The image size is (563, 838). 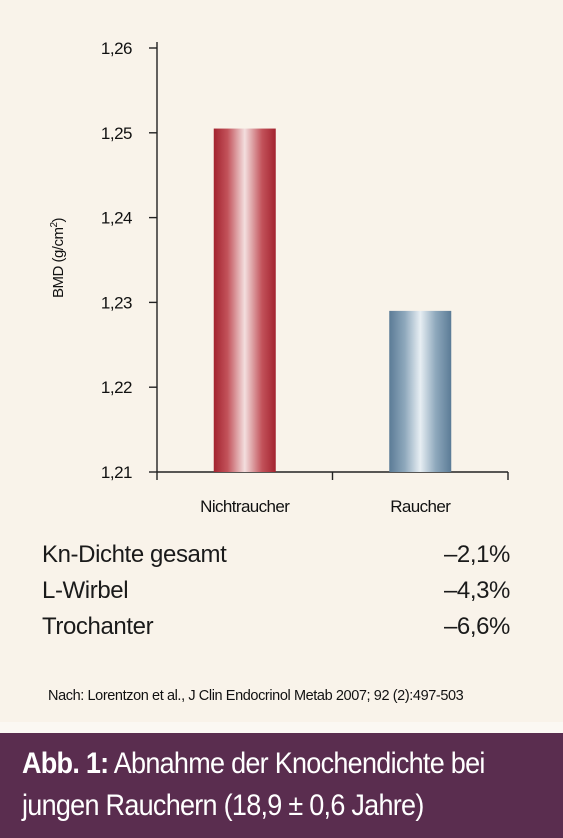 What do you see at coordinates (116, 472) in the screenshot?
I see `y-tick-label: 1,21` at bounding box center [116, 472].